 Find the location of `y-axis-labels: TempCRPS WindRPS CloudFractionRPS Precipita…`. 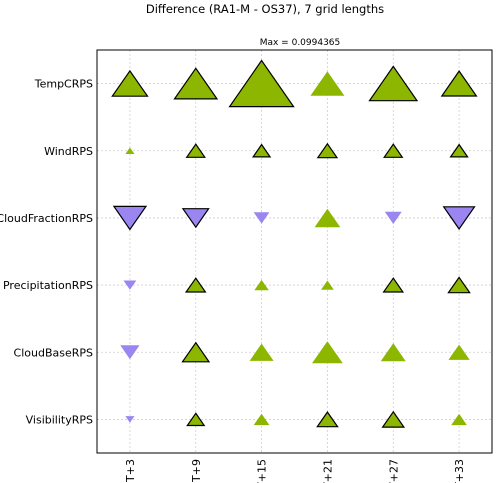

y-axis-labels: TempCRPS WindRPS CloudFractionRPS Precipita… is located at coordinates (46, 252).